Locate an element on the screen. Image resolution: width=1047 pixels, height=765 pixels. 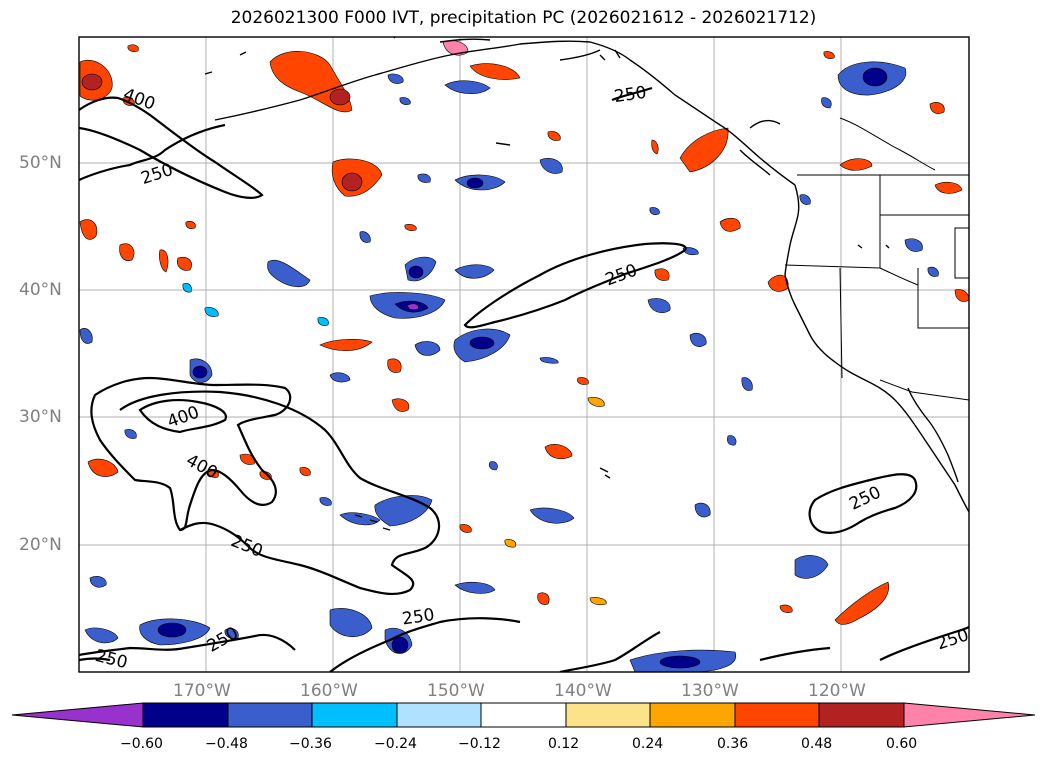
colorbar-tick: 0.36 is located at coordinates (733, 744).